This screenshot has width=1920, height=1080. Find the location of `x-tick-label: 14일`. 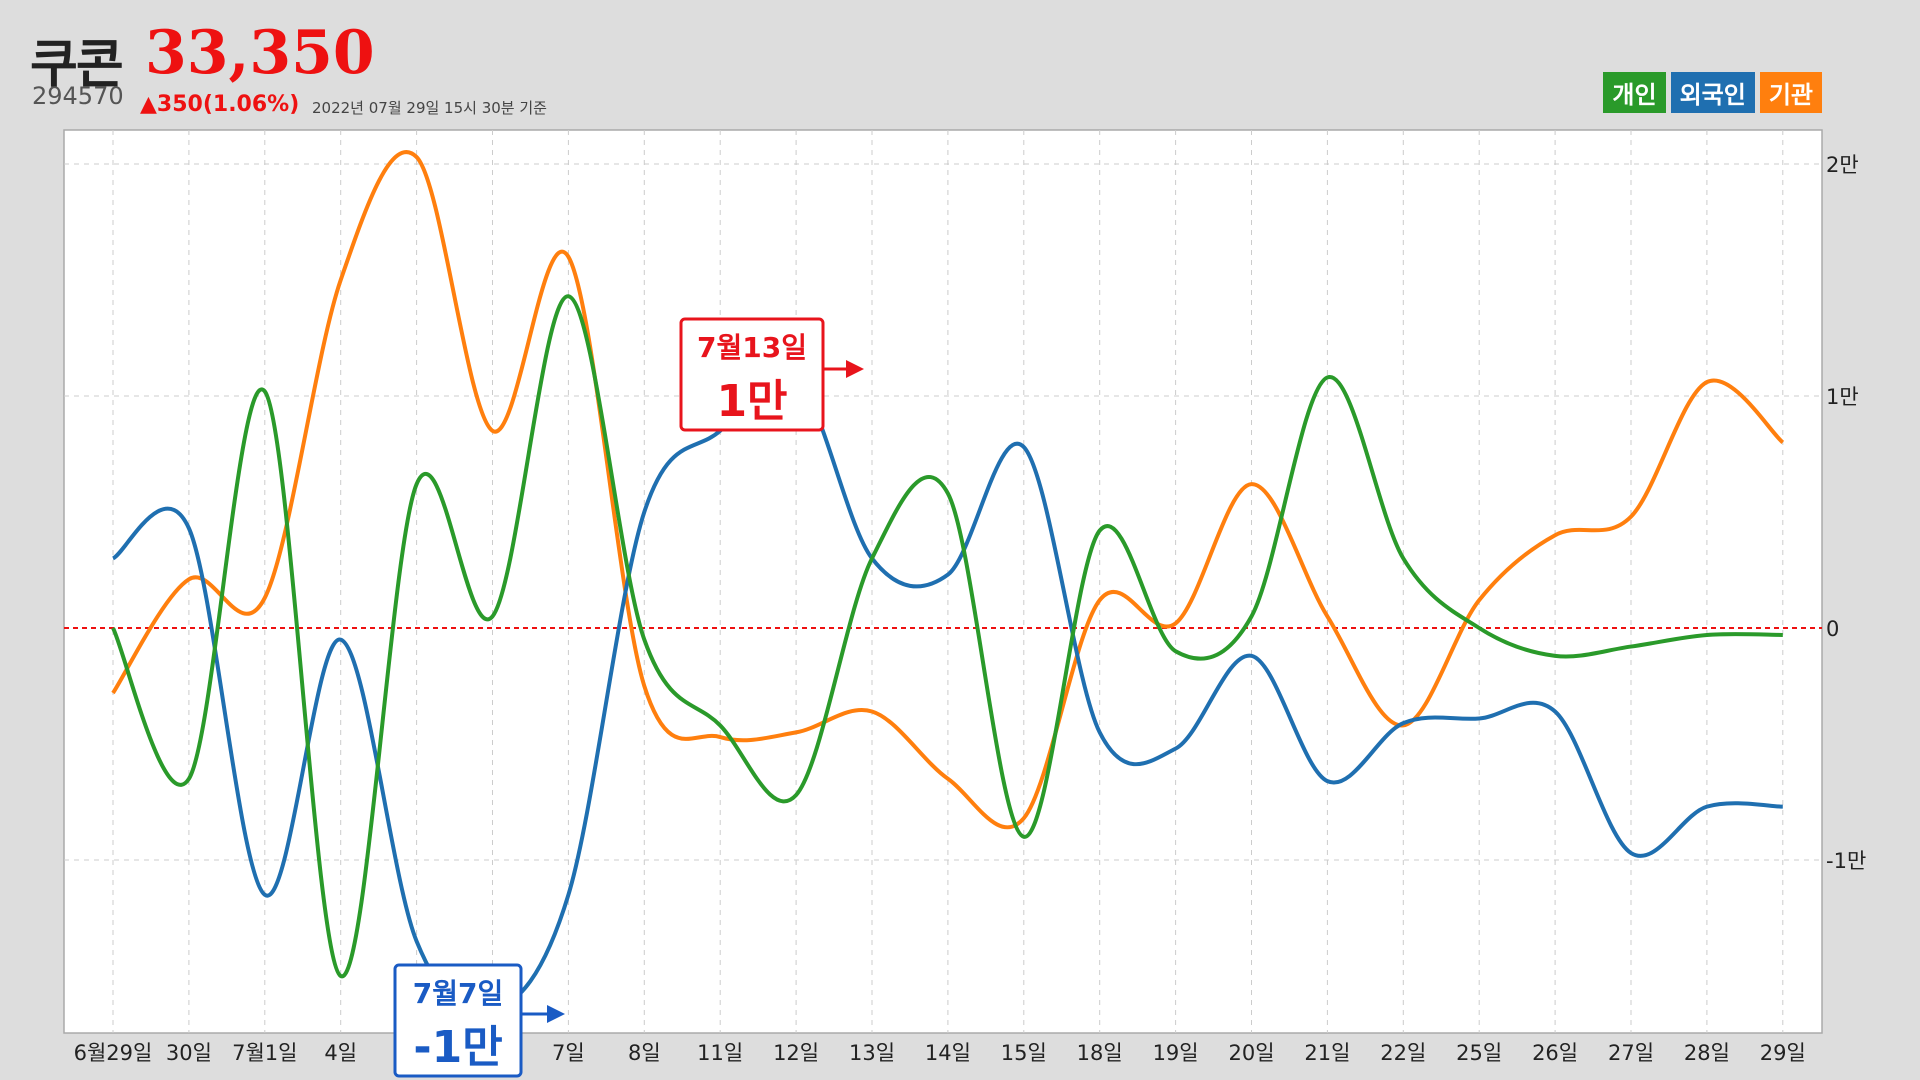

x-tick-label: 14일 is located at coordinates (948, 1053).